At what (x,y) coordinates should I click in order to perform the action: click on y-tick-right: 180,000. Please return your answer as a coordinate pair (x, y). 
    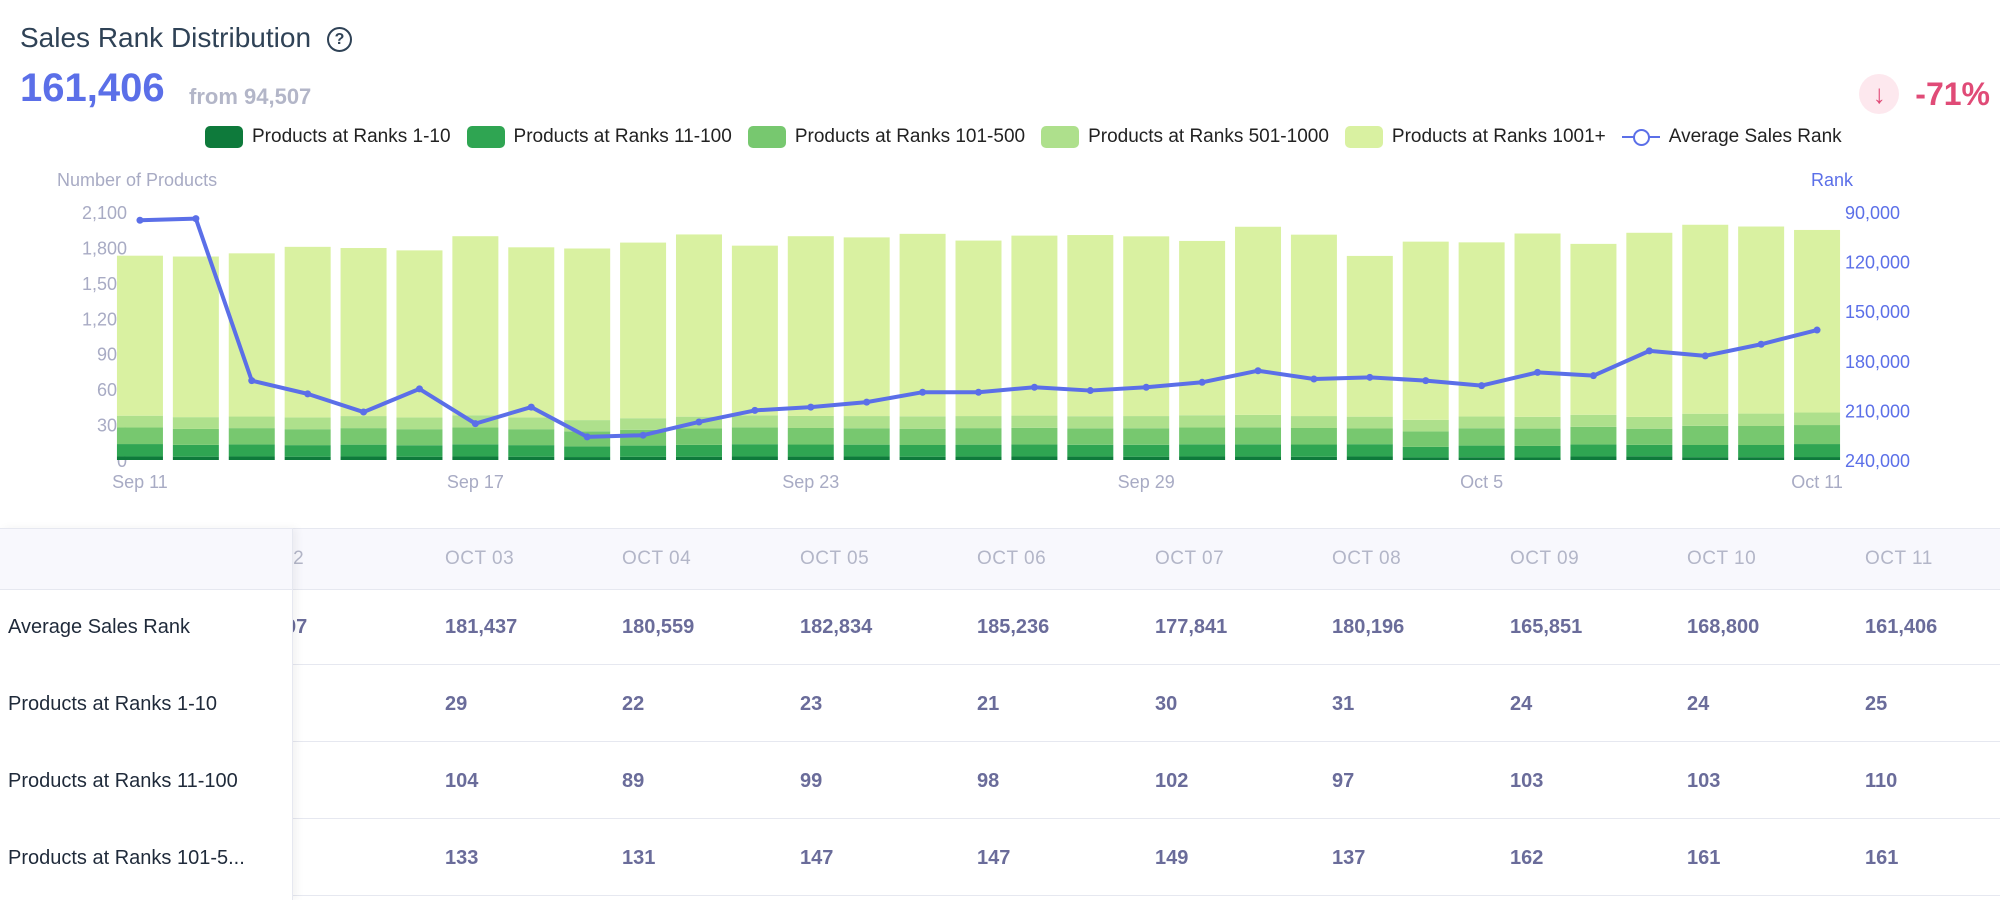
    Looking at the image, I should click on (1877, 362).